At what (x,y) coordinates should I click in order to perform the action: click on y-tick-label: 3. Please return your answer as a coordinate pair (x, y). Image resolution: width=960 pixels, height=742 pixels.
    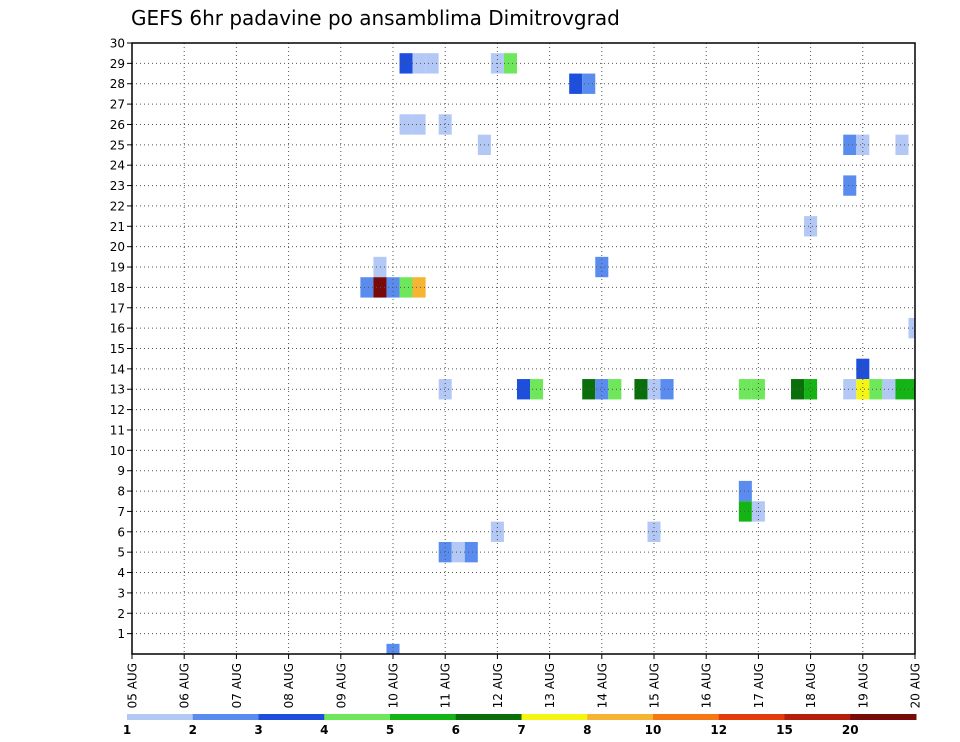
    Looking at the image, I should click on (121, 593).